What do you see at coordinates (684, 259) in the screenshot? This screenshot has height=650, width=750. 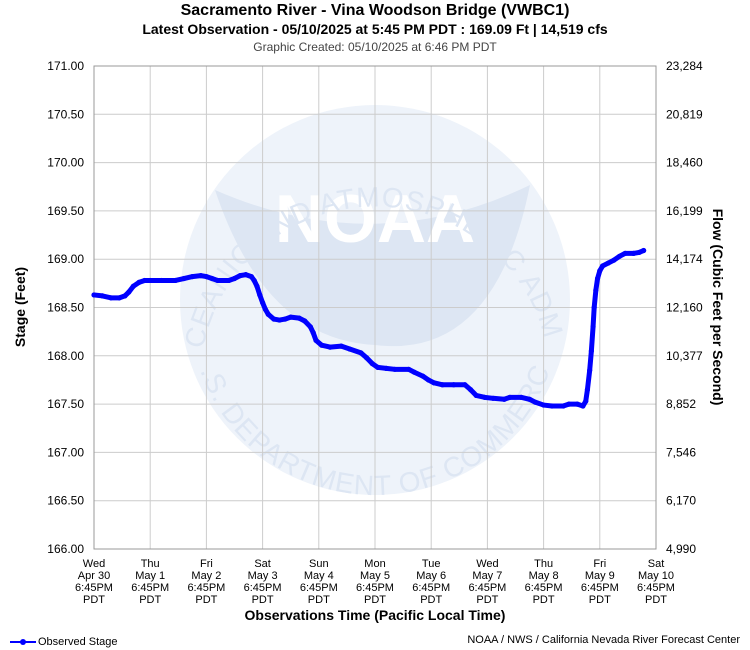 I see `y2-tick-label: 14,174` at bounding box center [684, 259].